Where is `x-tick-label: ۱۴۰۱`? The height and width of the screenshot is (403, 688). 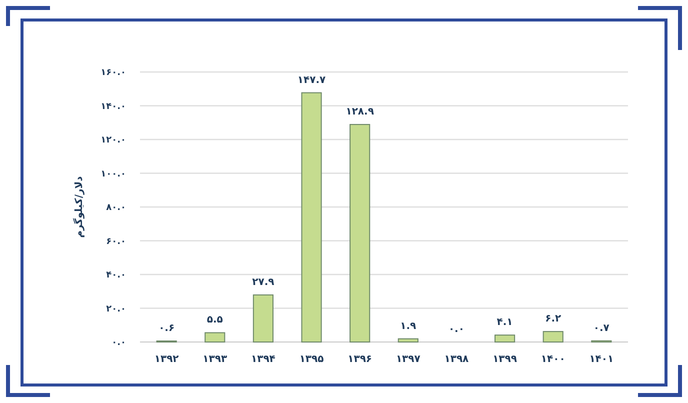 x-tick-label: ۱۴۰۱ is located at coordinates (601, 359).